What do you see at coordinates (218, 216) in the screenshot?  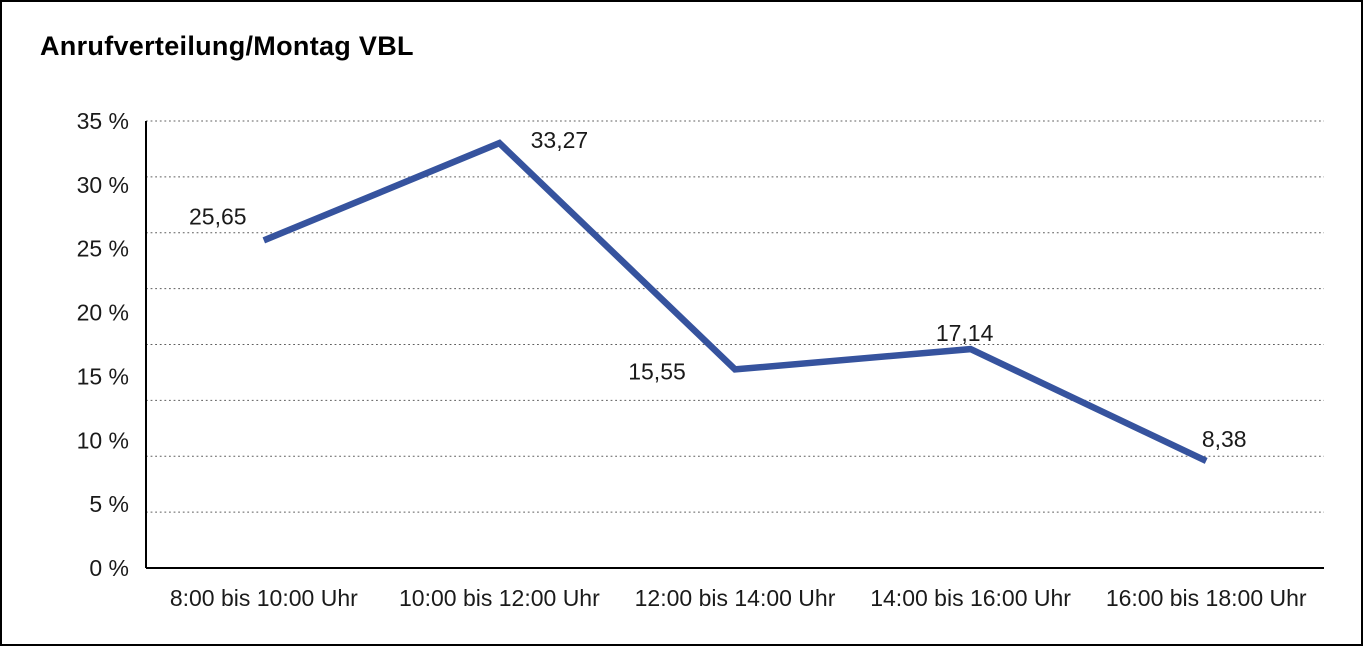 I see `data-point-label: 25,65` at bounding box center [218, 216].